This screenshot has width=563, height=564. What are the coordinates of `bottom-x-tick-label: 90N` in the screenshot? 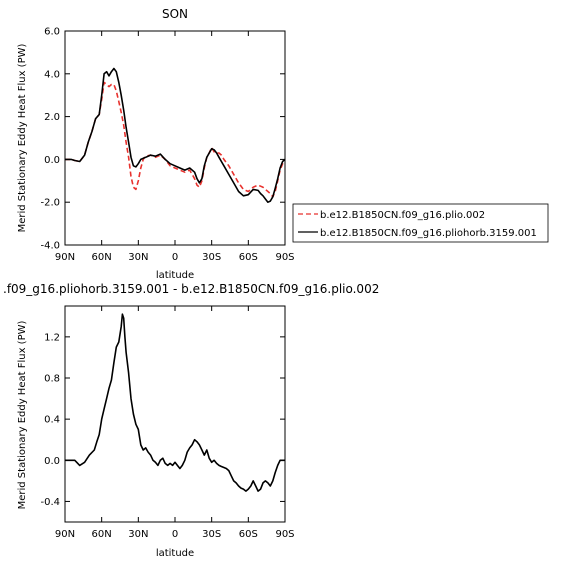 It's located at (65, 534).